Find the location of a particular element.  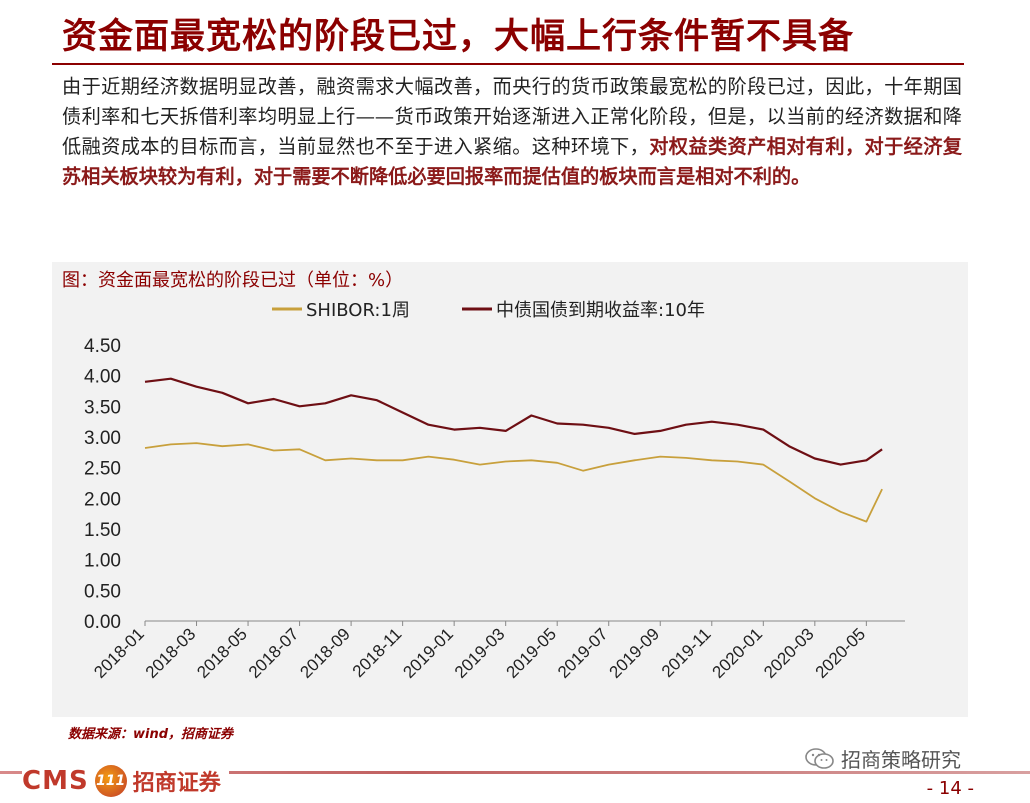

logo-cms: CMS is located at coordinates (55, 781).